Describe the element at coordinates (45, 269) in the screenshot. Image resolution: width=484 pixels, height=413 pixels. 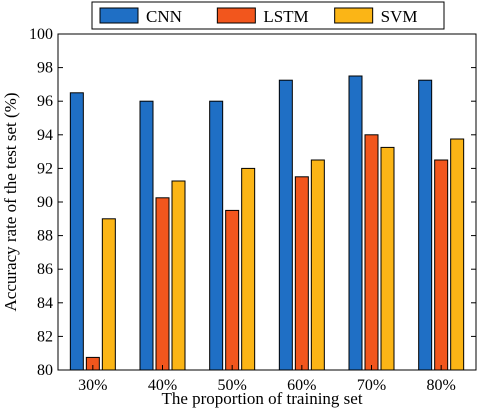
I see `y-tick-label: 86` at that location.